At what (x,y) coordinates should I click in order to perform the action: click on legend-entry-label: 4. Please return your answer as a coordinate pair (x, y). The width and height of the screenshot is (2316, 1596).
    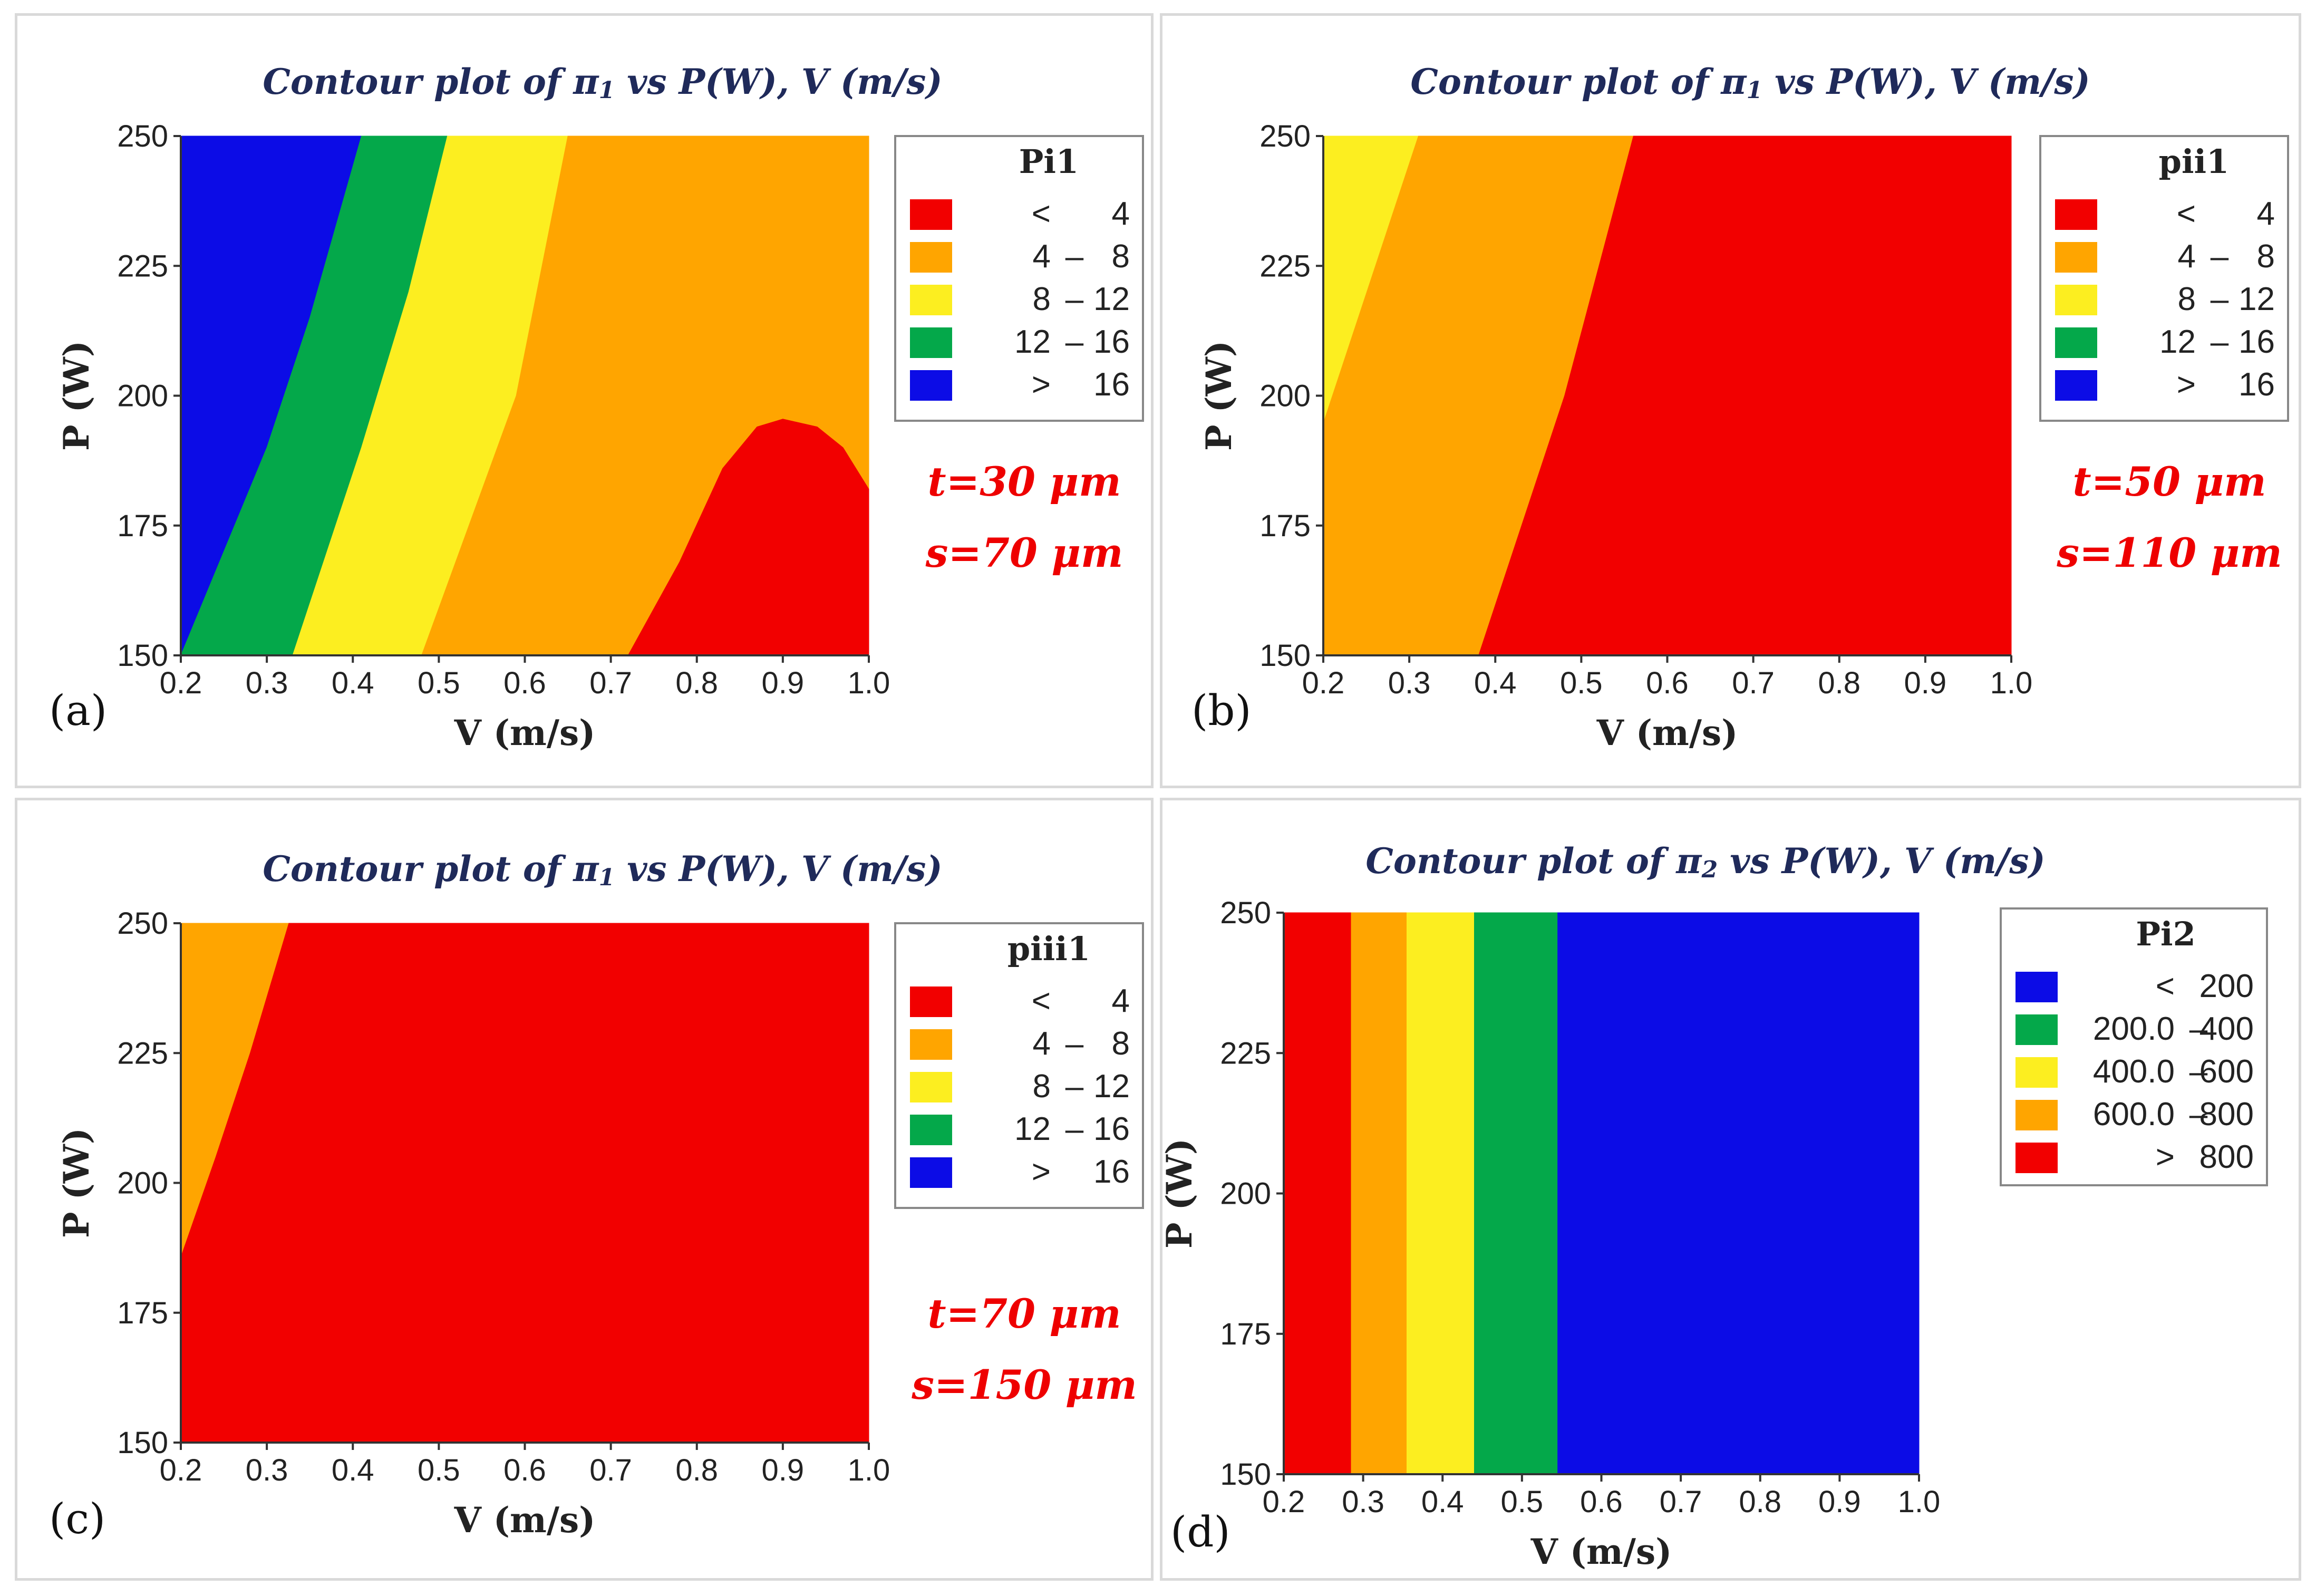
    Looking at the image, I should click on (2187, 256).